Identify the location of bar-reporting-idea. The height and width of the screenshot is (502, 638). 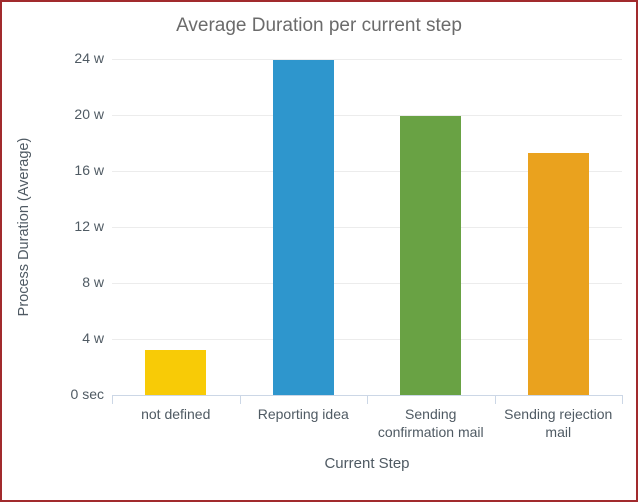
(303, 227).